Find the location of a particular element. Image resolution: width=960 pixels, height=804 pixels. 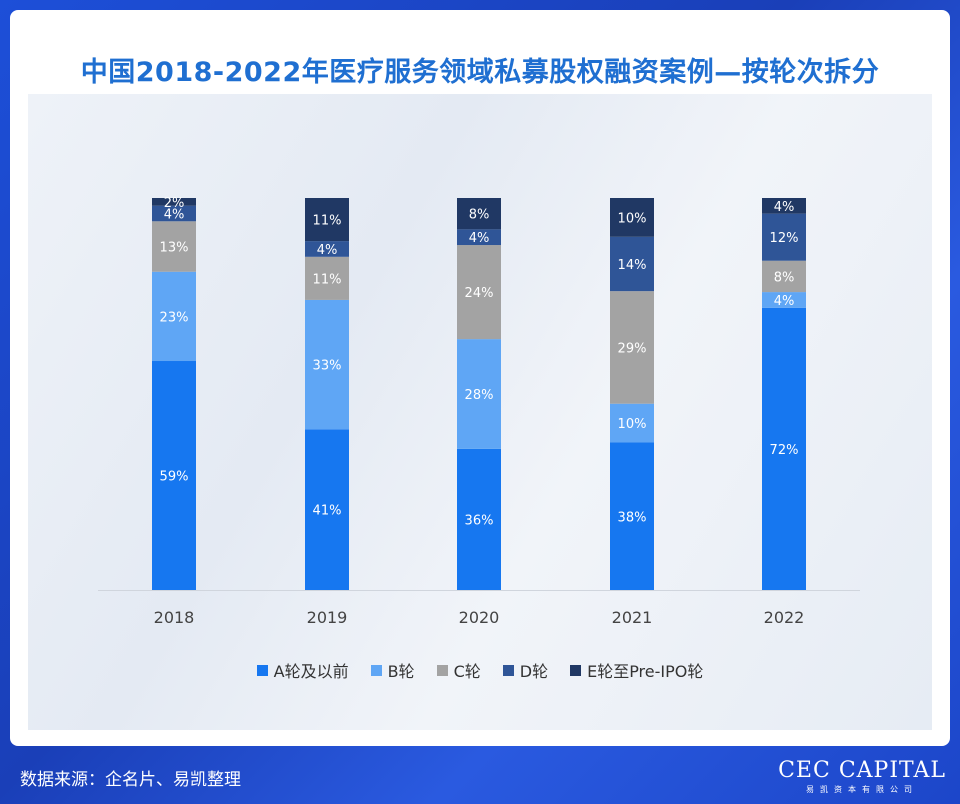

data-label-2020-series-2: 28% is located at coordinates (479, 395).